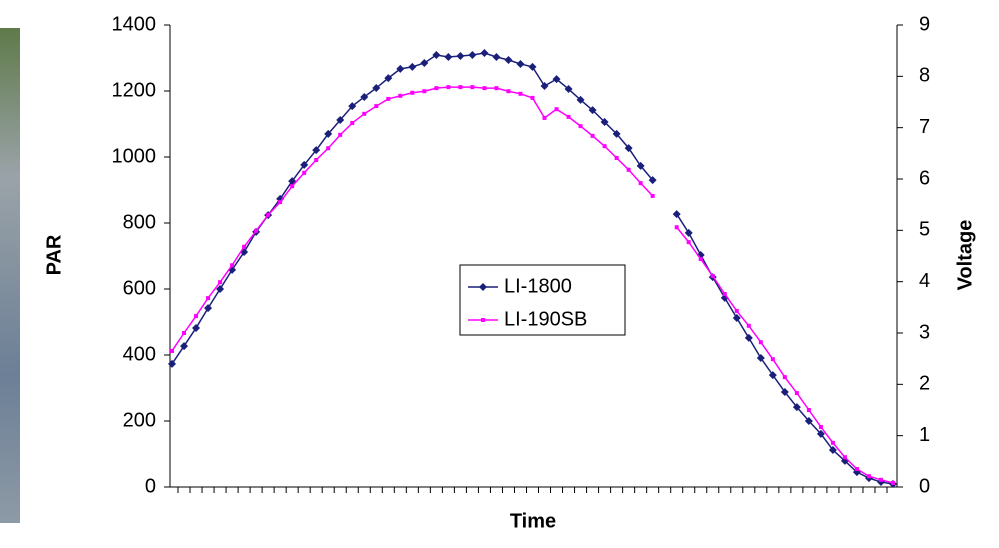 Image resolution: width=999 pixels, height=548 pixels. What do you see at coordinates (924, 486) in the screenshot?
I see `y2-tick-label: 0` at bounding box center [924, 486].